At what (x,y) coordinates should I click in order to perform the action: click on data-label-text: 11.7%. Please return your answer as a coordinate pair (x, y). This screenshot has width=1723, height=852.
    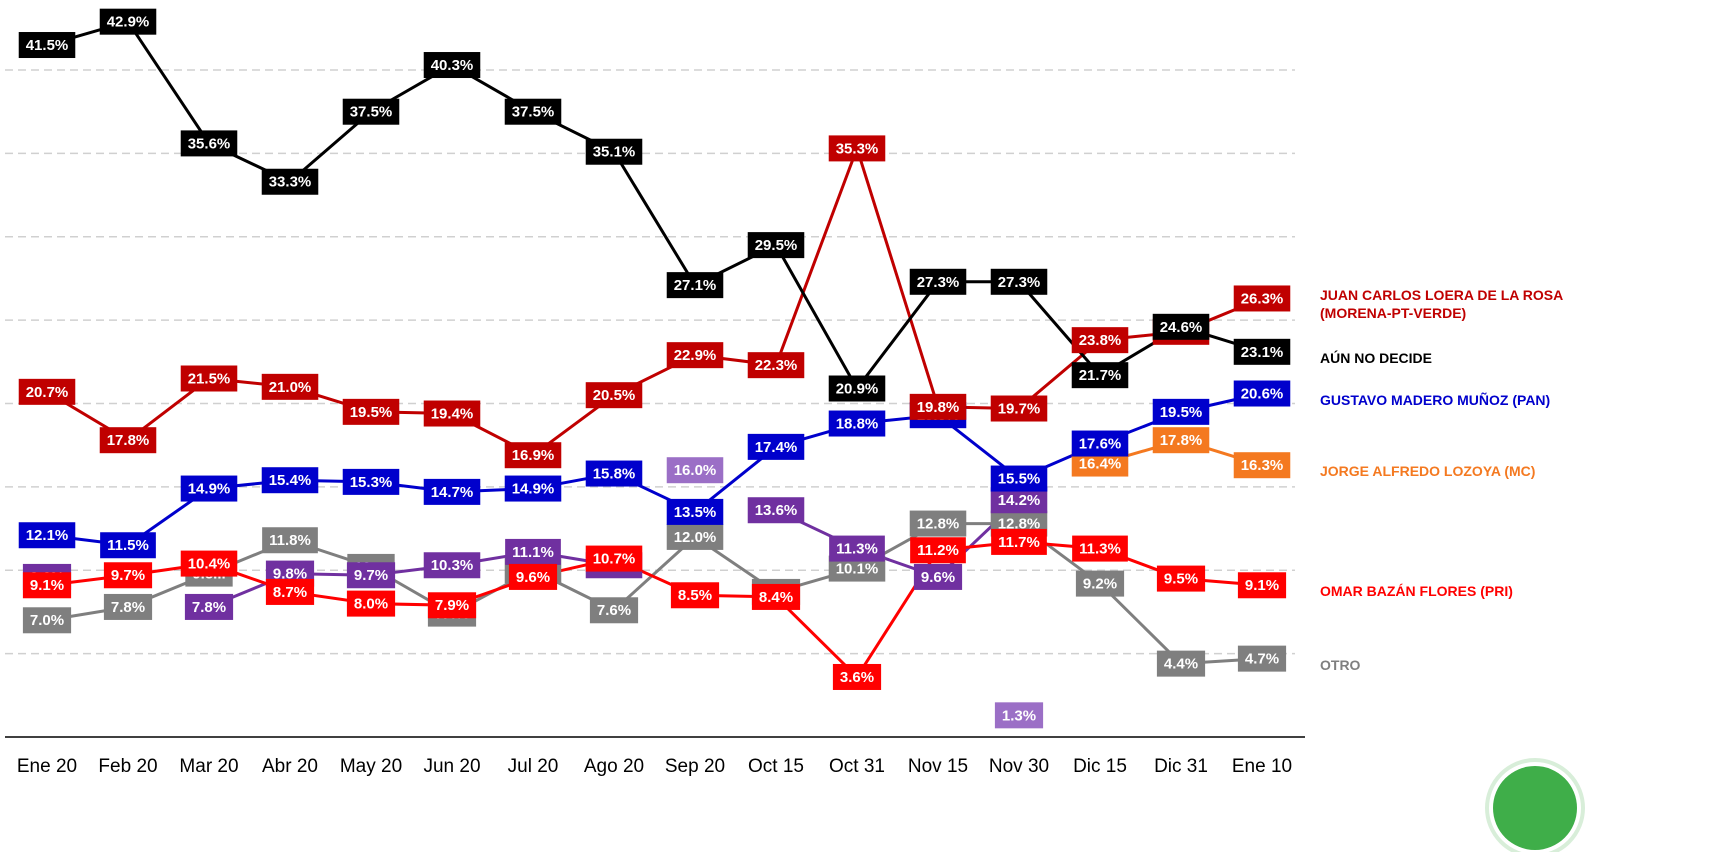
    Looking at the image, I should click on (1019, 542).